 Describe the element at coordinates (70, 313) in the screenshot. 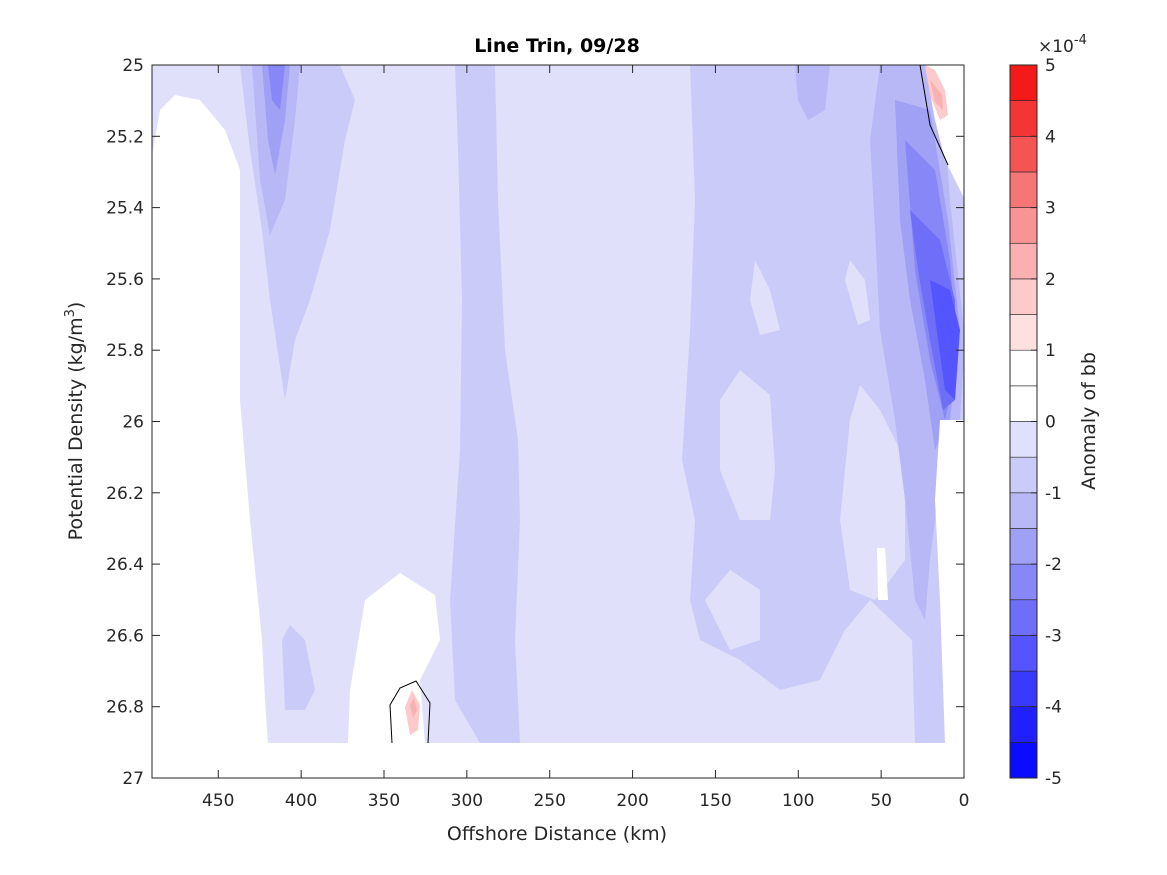

I see `y-axis-label-superscript: 3` at that location.